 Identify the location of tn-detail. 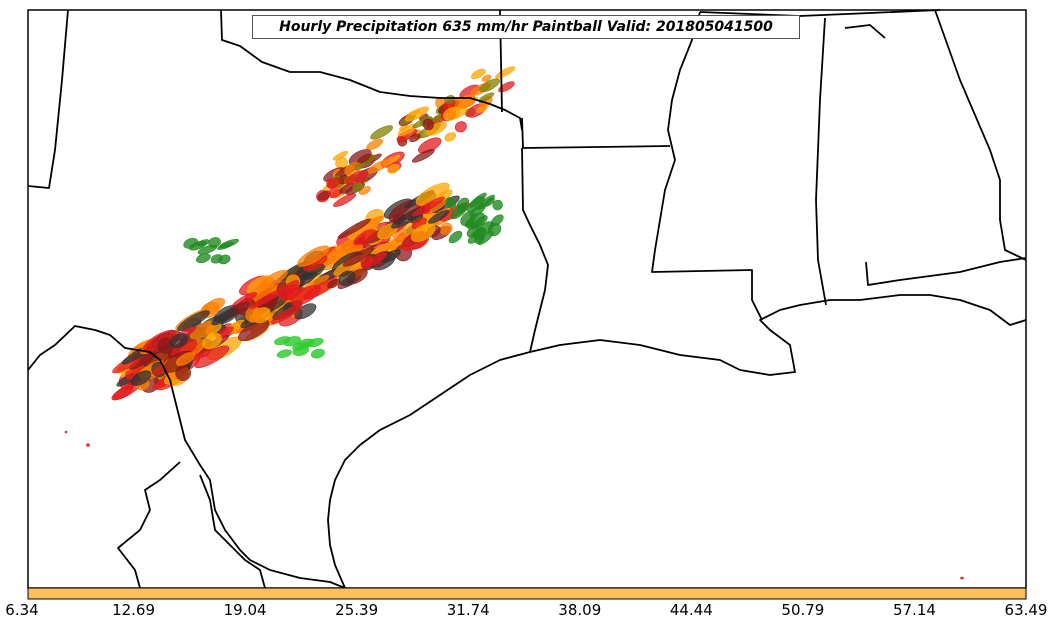
(865, 31).